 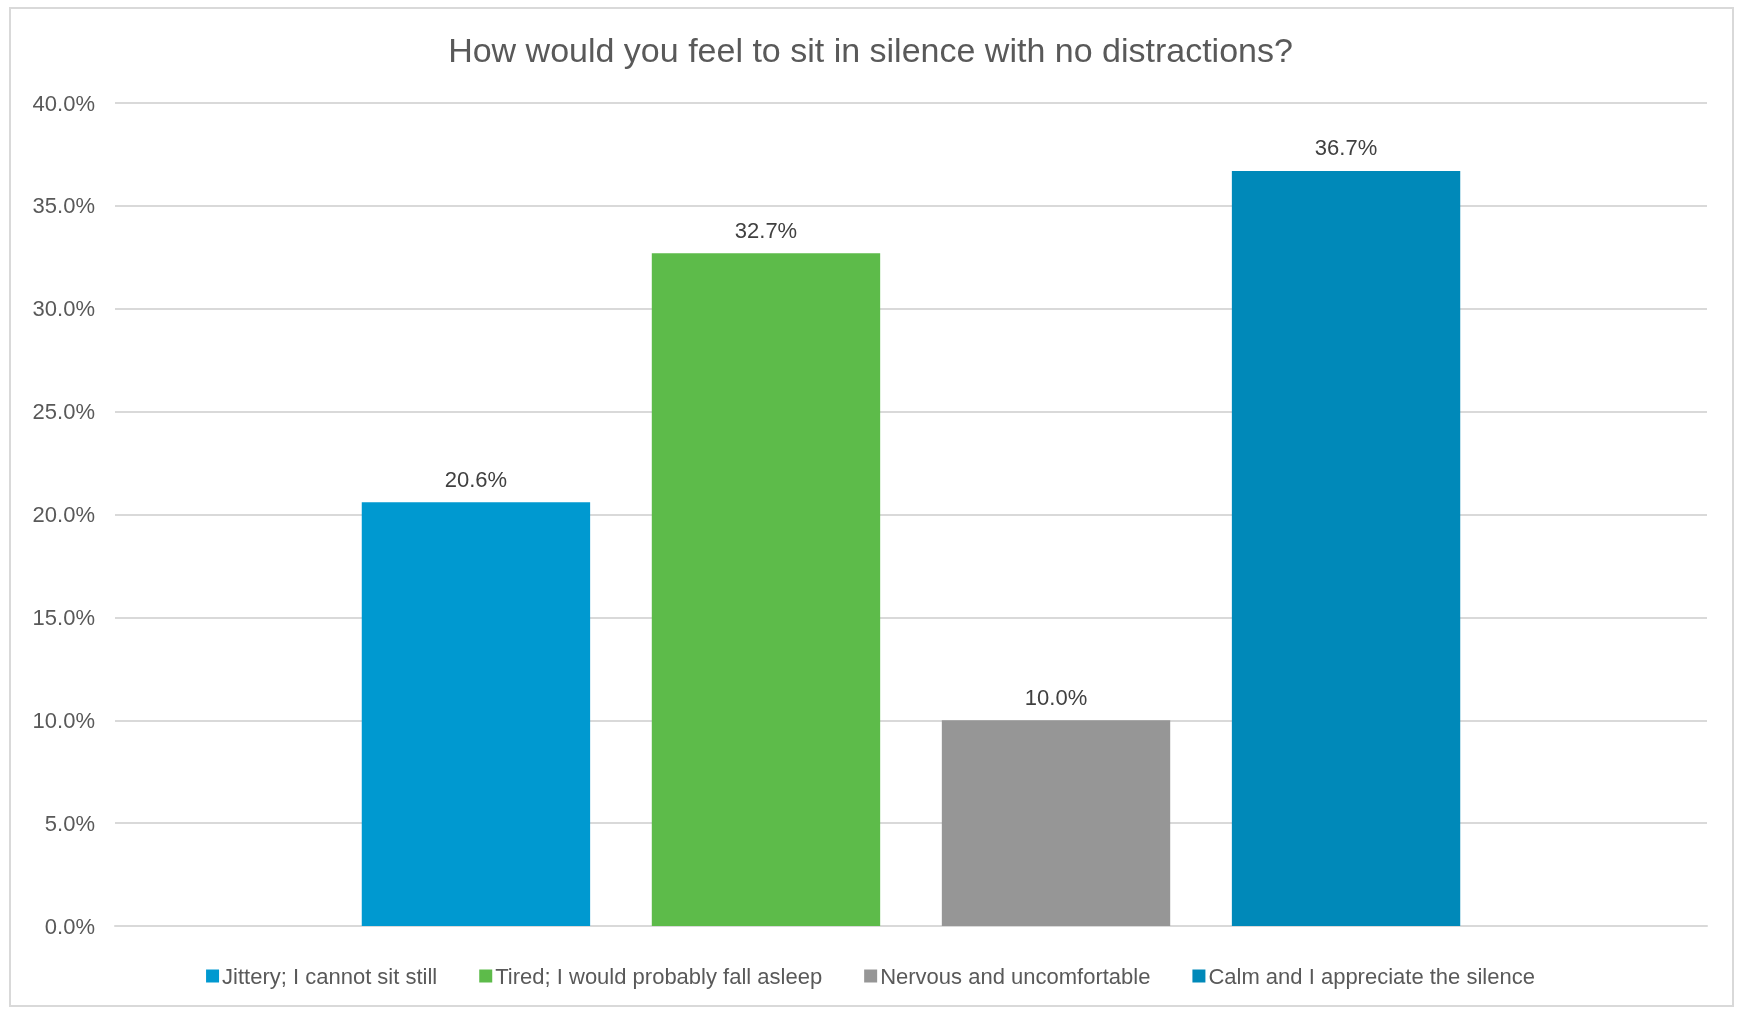 I want to click on legend-label: Tired; I would probably fall asleep, so click(x=659, y=976).